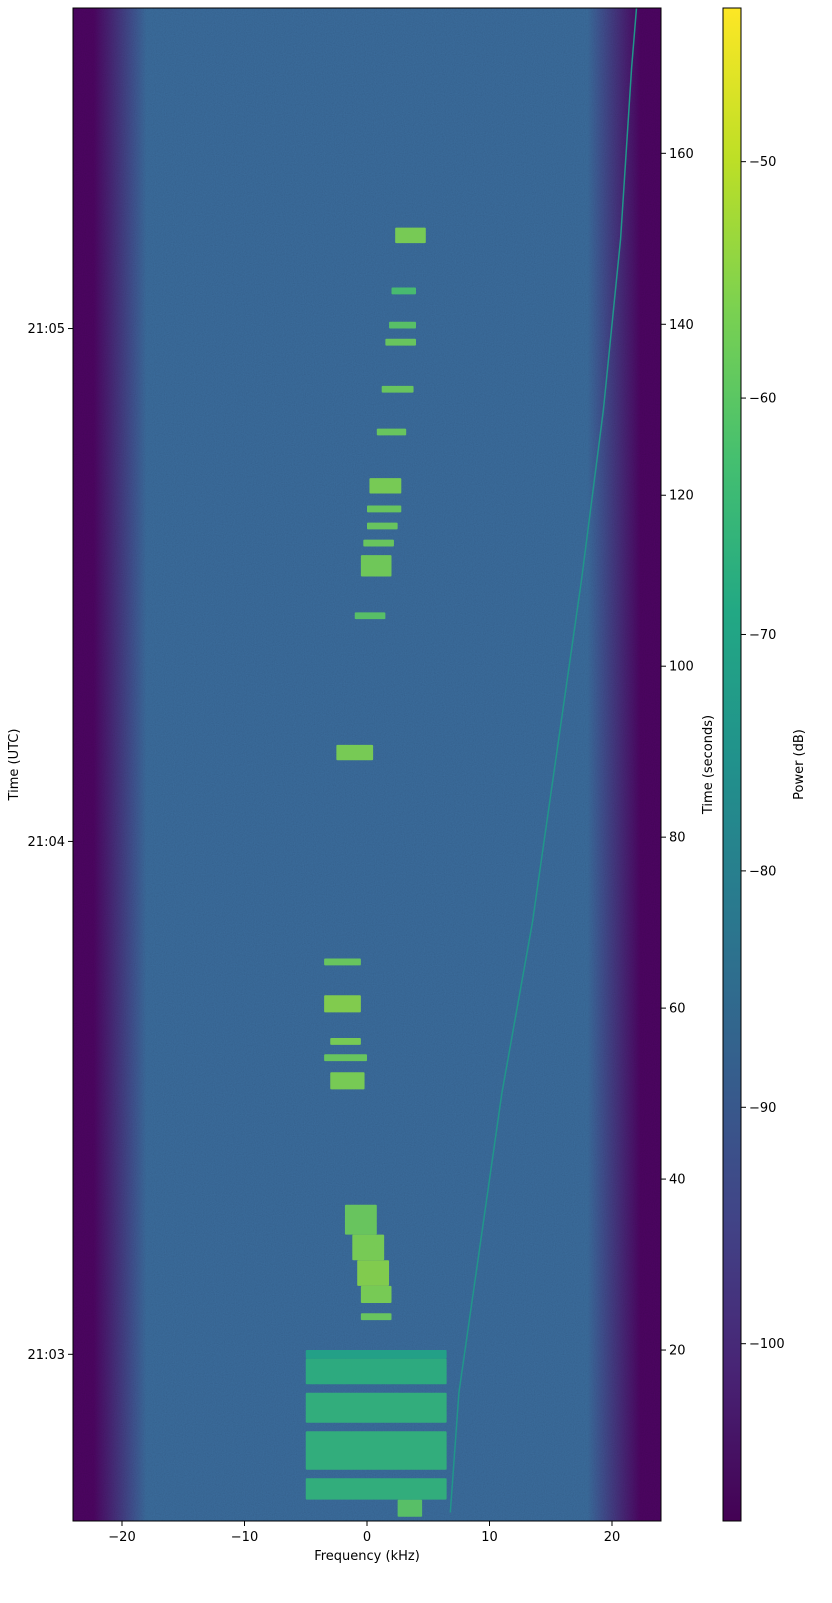 The image size is (832, 1603). Describe the element at coordinates (244, 1537) in the screenshot. I see `x-tick-label: −10` at that location.